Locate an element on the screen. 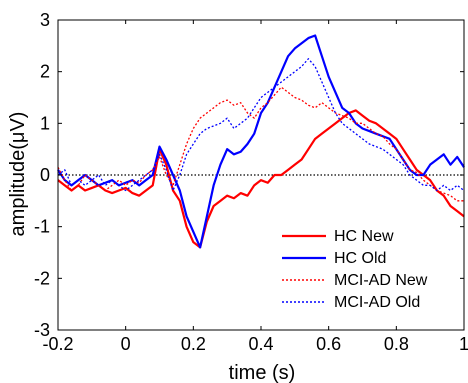 The height and width of the screenshot is (383, 468). x-tick-label-6: 1 is located at coordinates (463, 344).